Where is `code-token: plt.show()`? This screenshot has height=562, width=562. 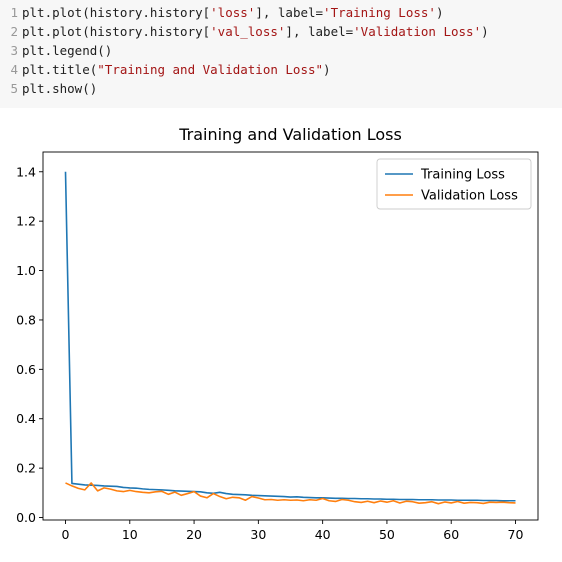 code-token: plt.show() is located at coordinates (60, 88).